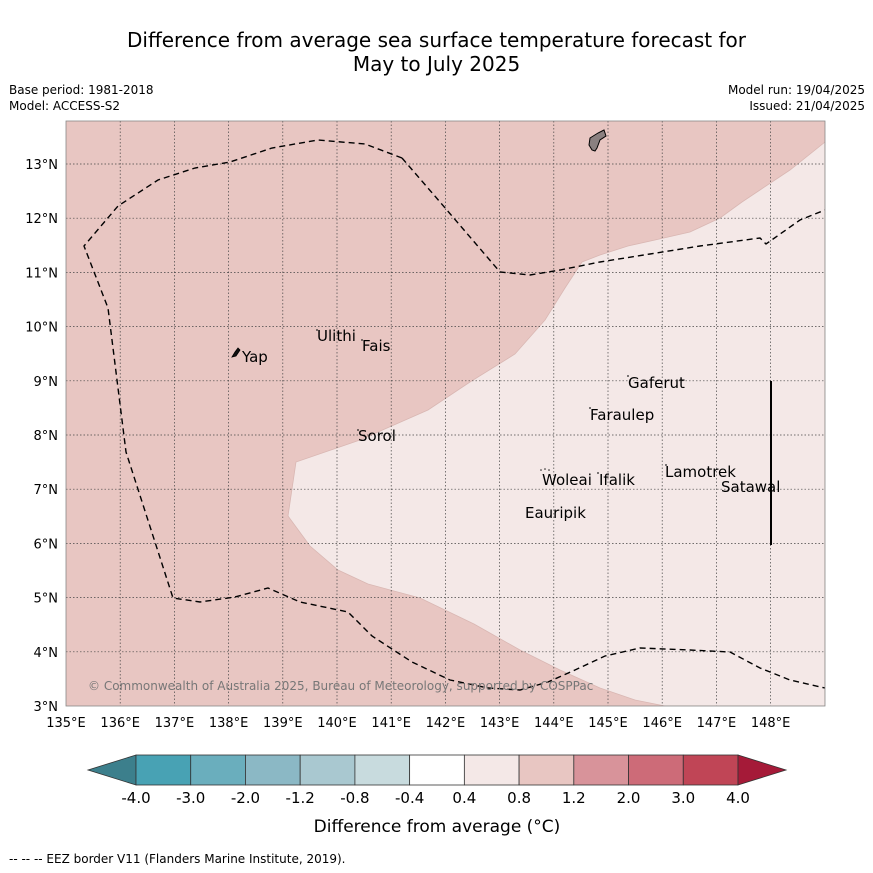  I want to click on colorbar-tick-label: -4.0, so click(135, 798).